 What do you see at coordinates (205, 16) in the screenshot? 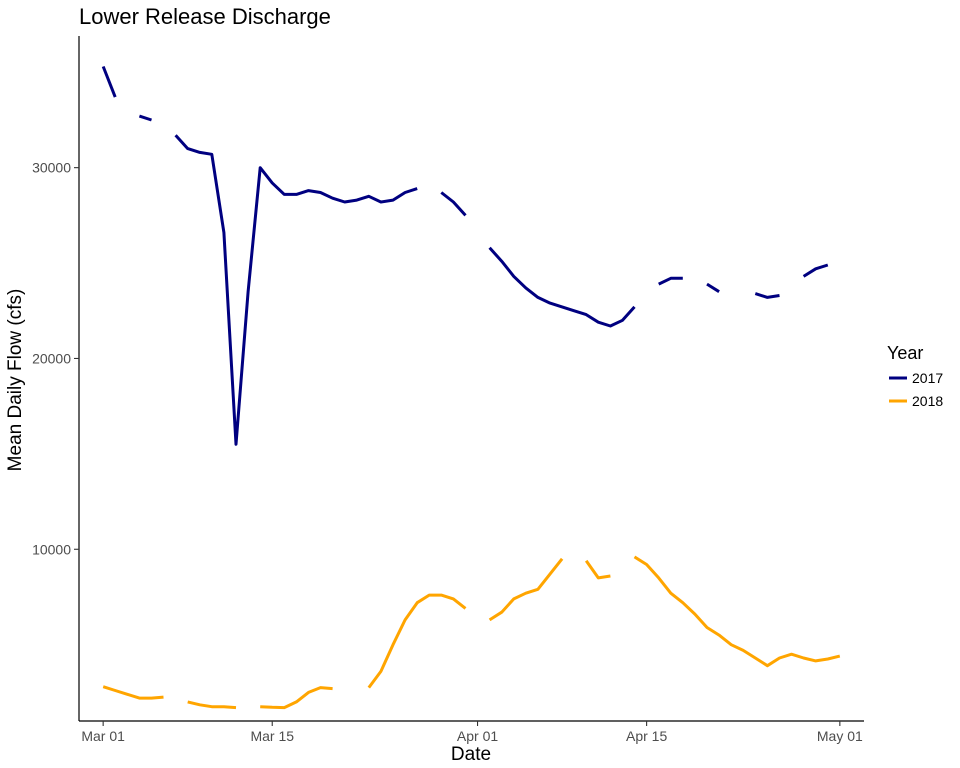
I see `chart-title: Lower Release Discharge` at bounding box center [205, 16].